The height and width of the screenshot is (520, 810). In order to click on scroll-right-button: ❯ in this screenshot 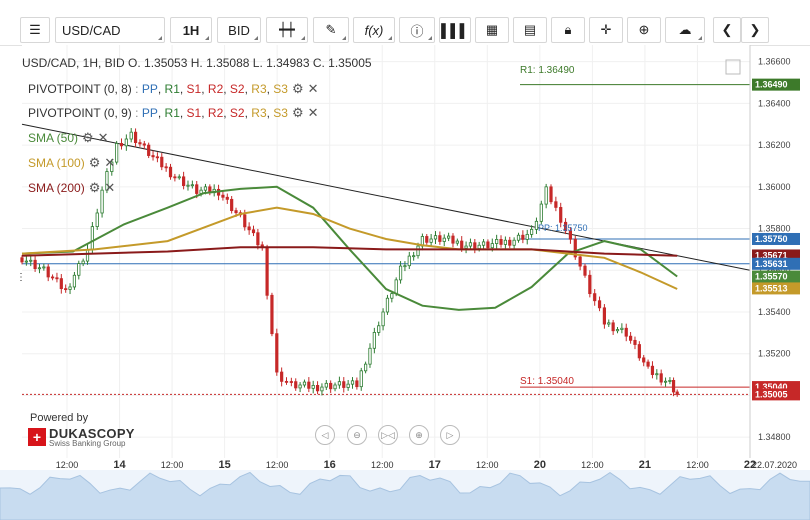, I will do `click(755, 30)`.